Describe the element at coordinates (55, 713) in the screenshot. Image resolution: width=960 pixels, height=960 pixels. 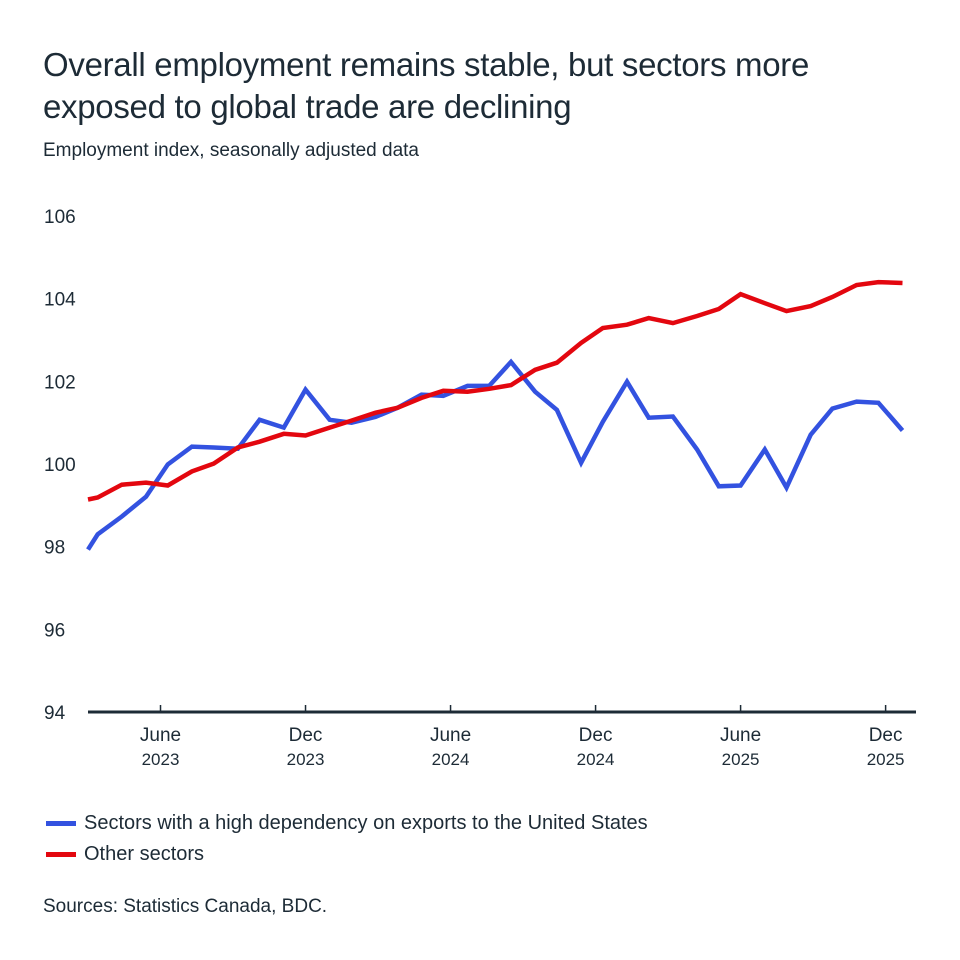
I see `y-tick-label: 94` at that location.